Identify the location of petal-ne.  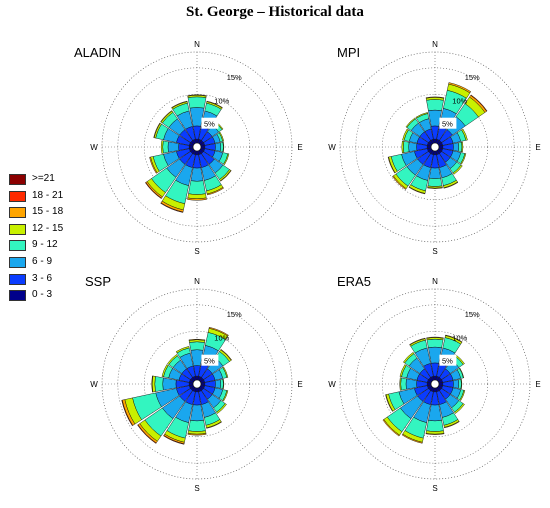
(214, 366).